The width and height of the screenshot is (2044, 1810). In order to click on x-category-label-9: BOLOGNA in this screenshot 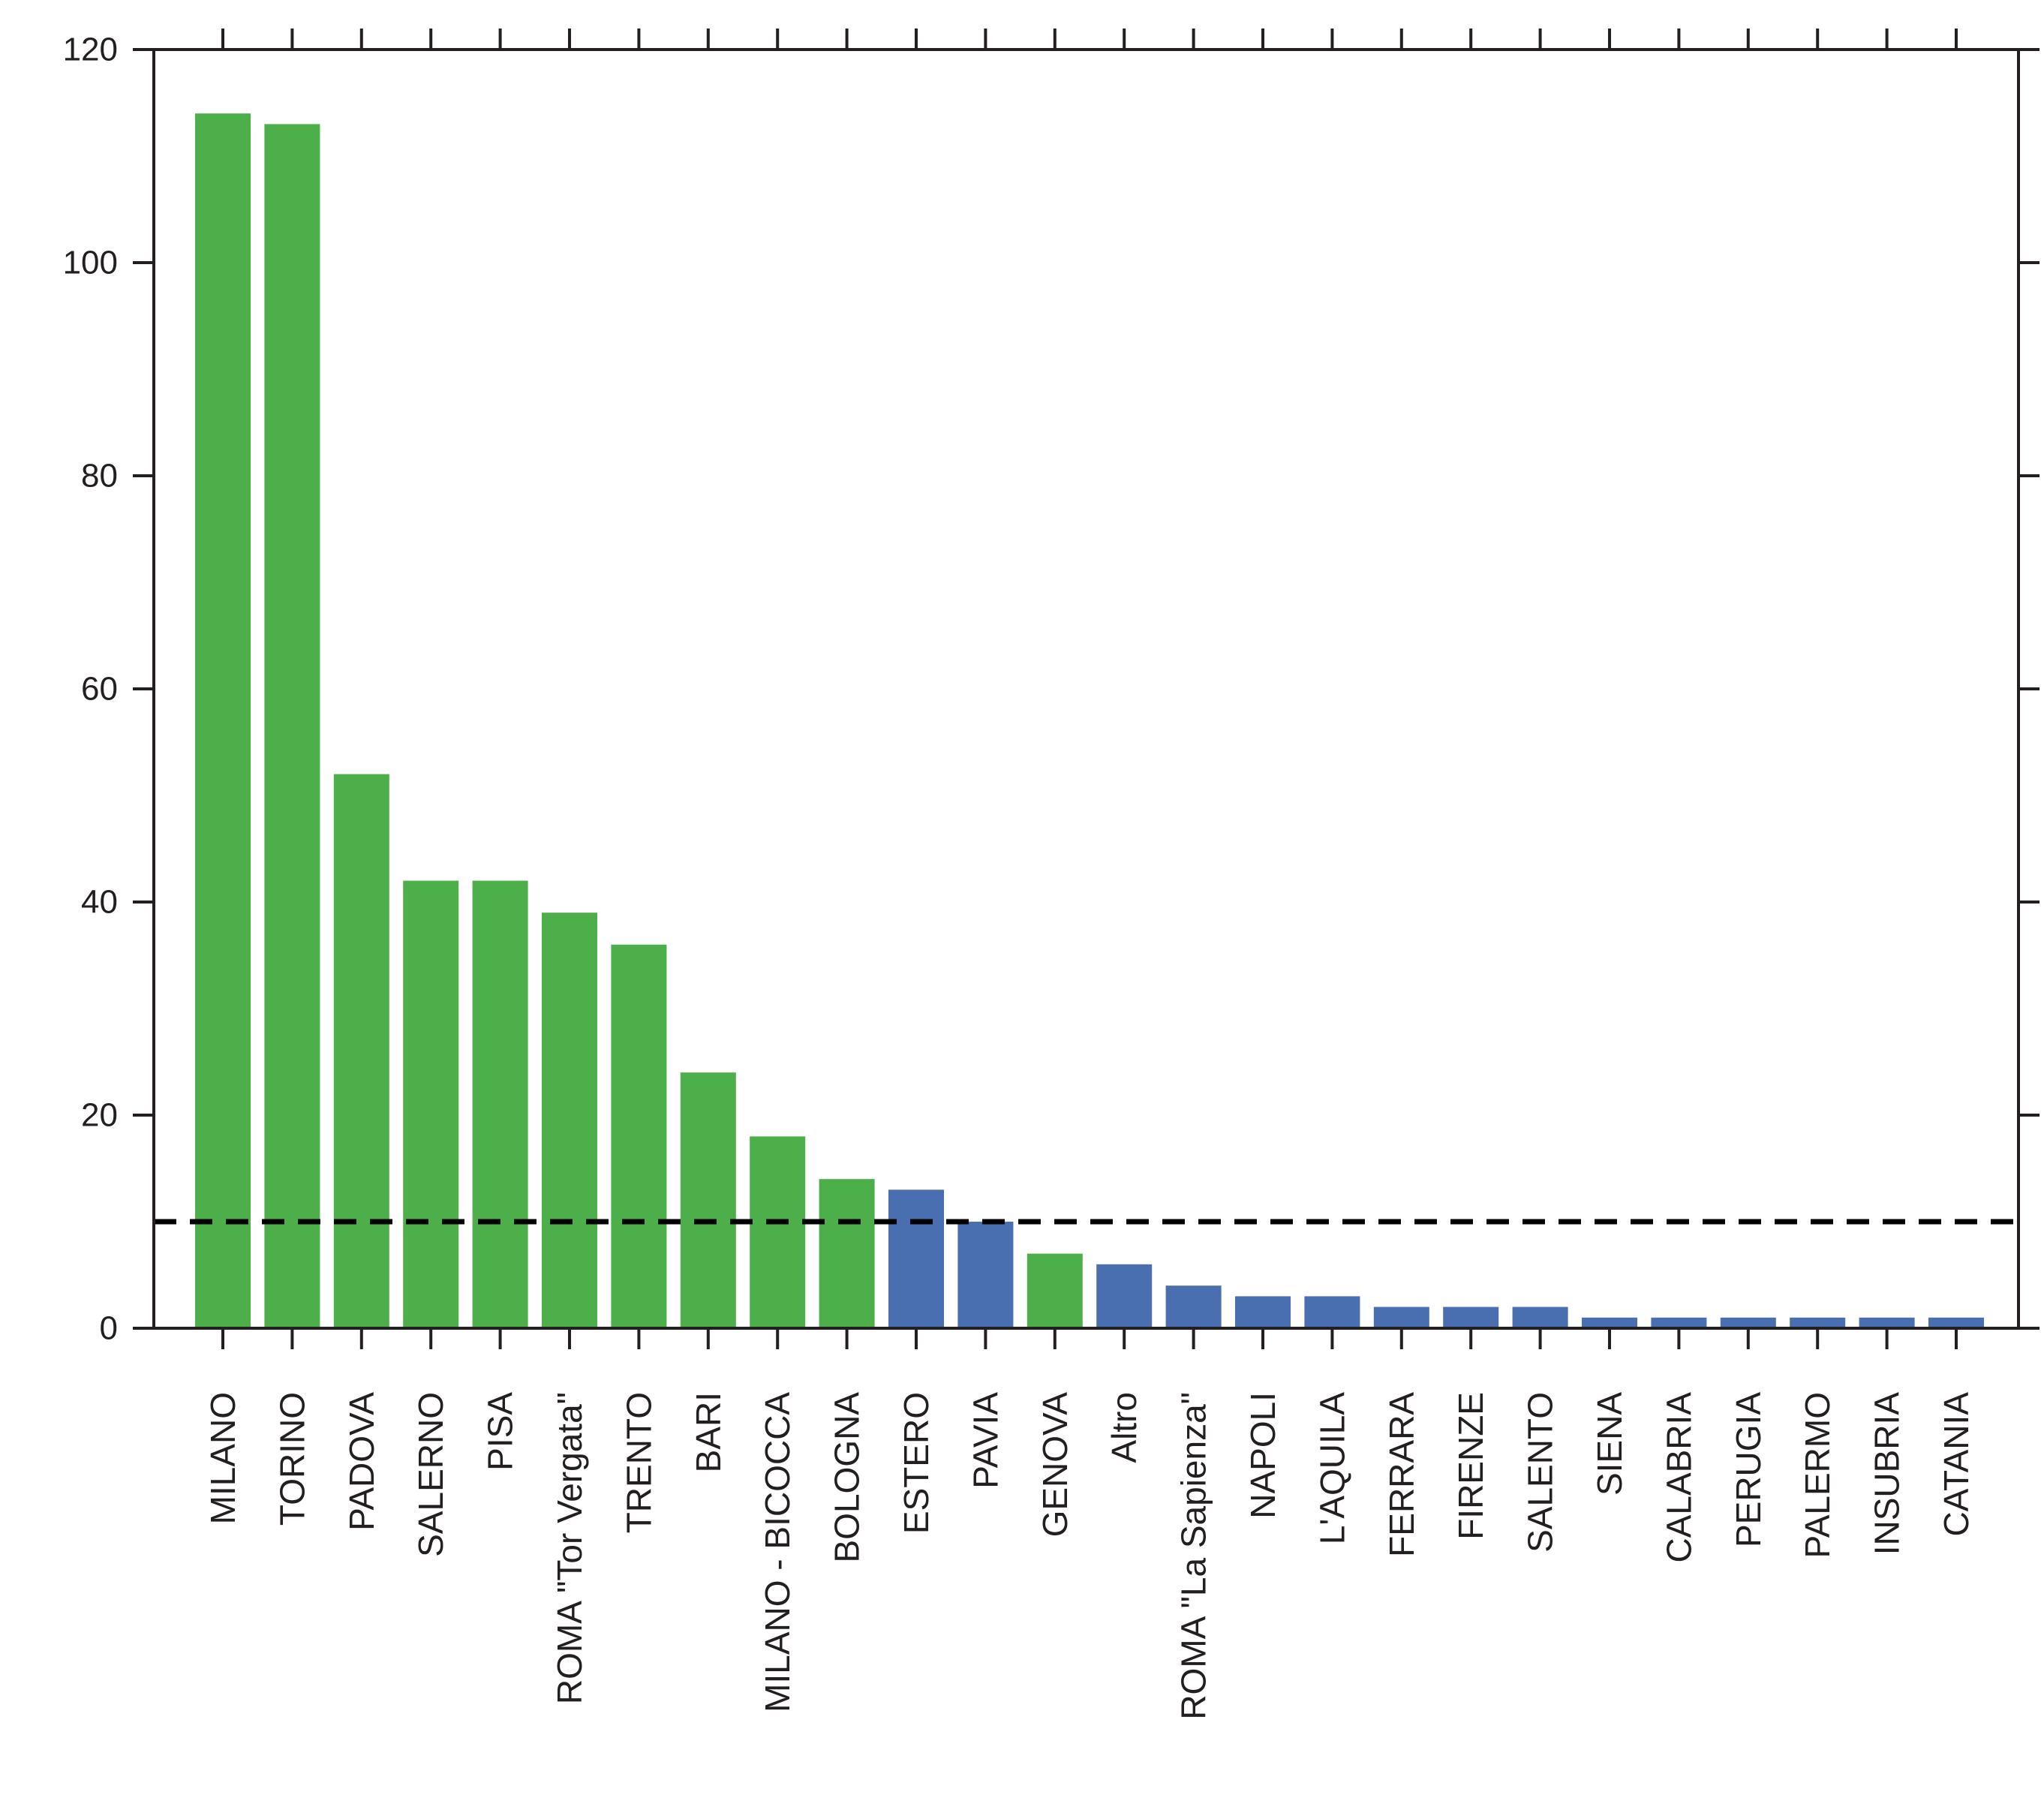, I will do `click(847, 1477)`.